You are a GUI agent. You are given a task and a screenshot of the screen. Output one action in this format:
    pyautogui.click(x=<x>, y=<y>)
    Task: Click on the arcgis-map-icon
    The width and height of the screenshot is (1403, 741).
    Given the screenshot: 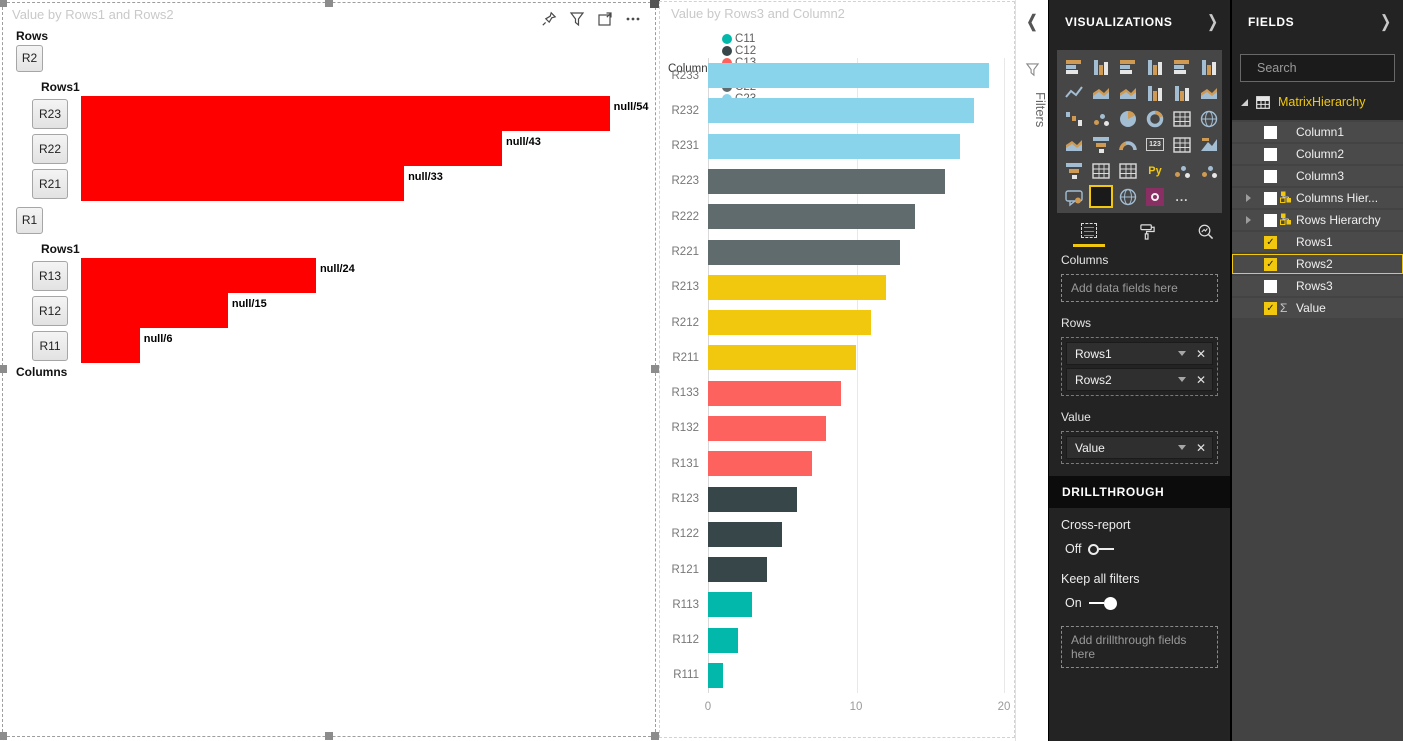 What is the action you would take?
    pyautogui.click(x=1128, y=196)
    